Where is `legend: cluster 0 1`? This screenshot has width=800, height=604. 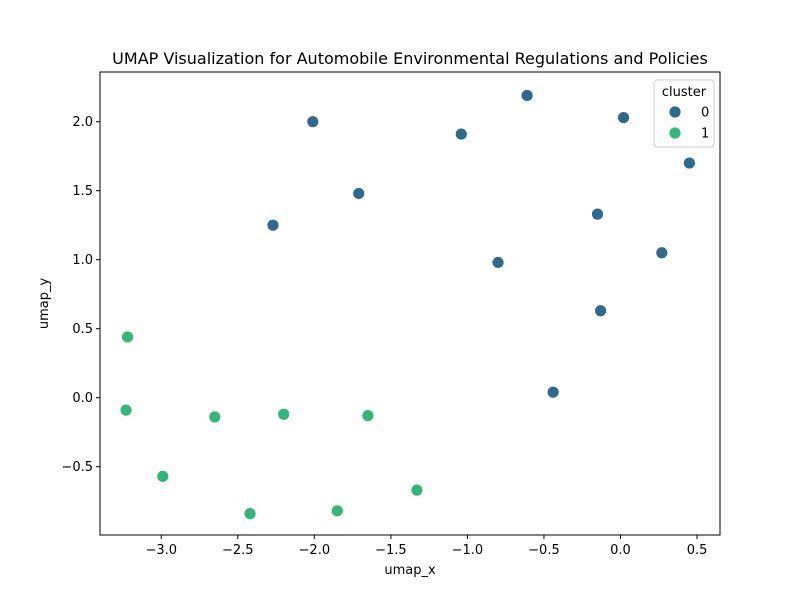 legend: cluster 0 1 is located at coordinates (684, 113).